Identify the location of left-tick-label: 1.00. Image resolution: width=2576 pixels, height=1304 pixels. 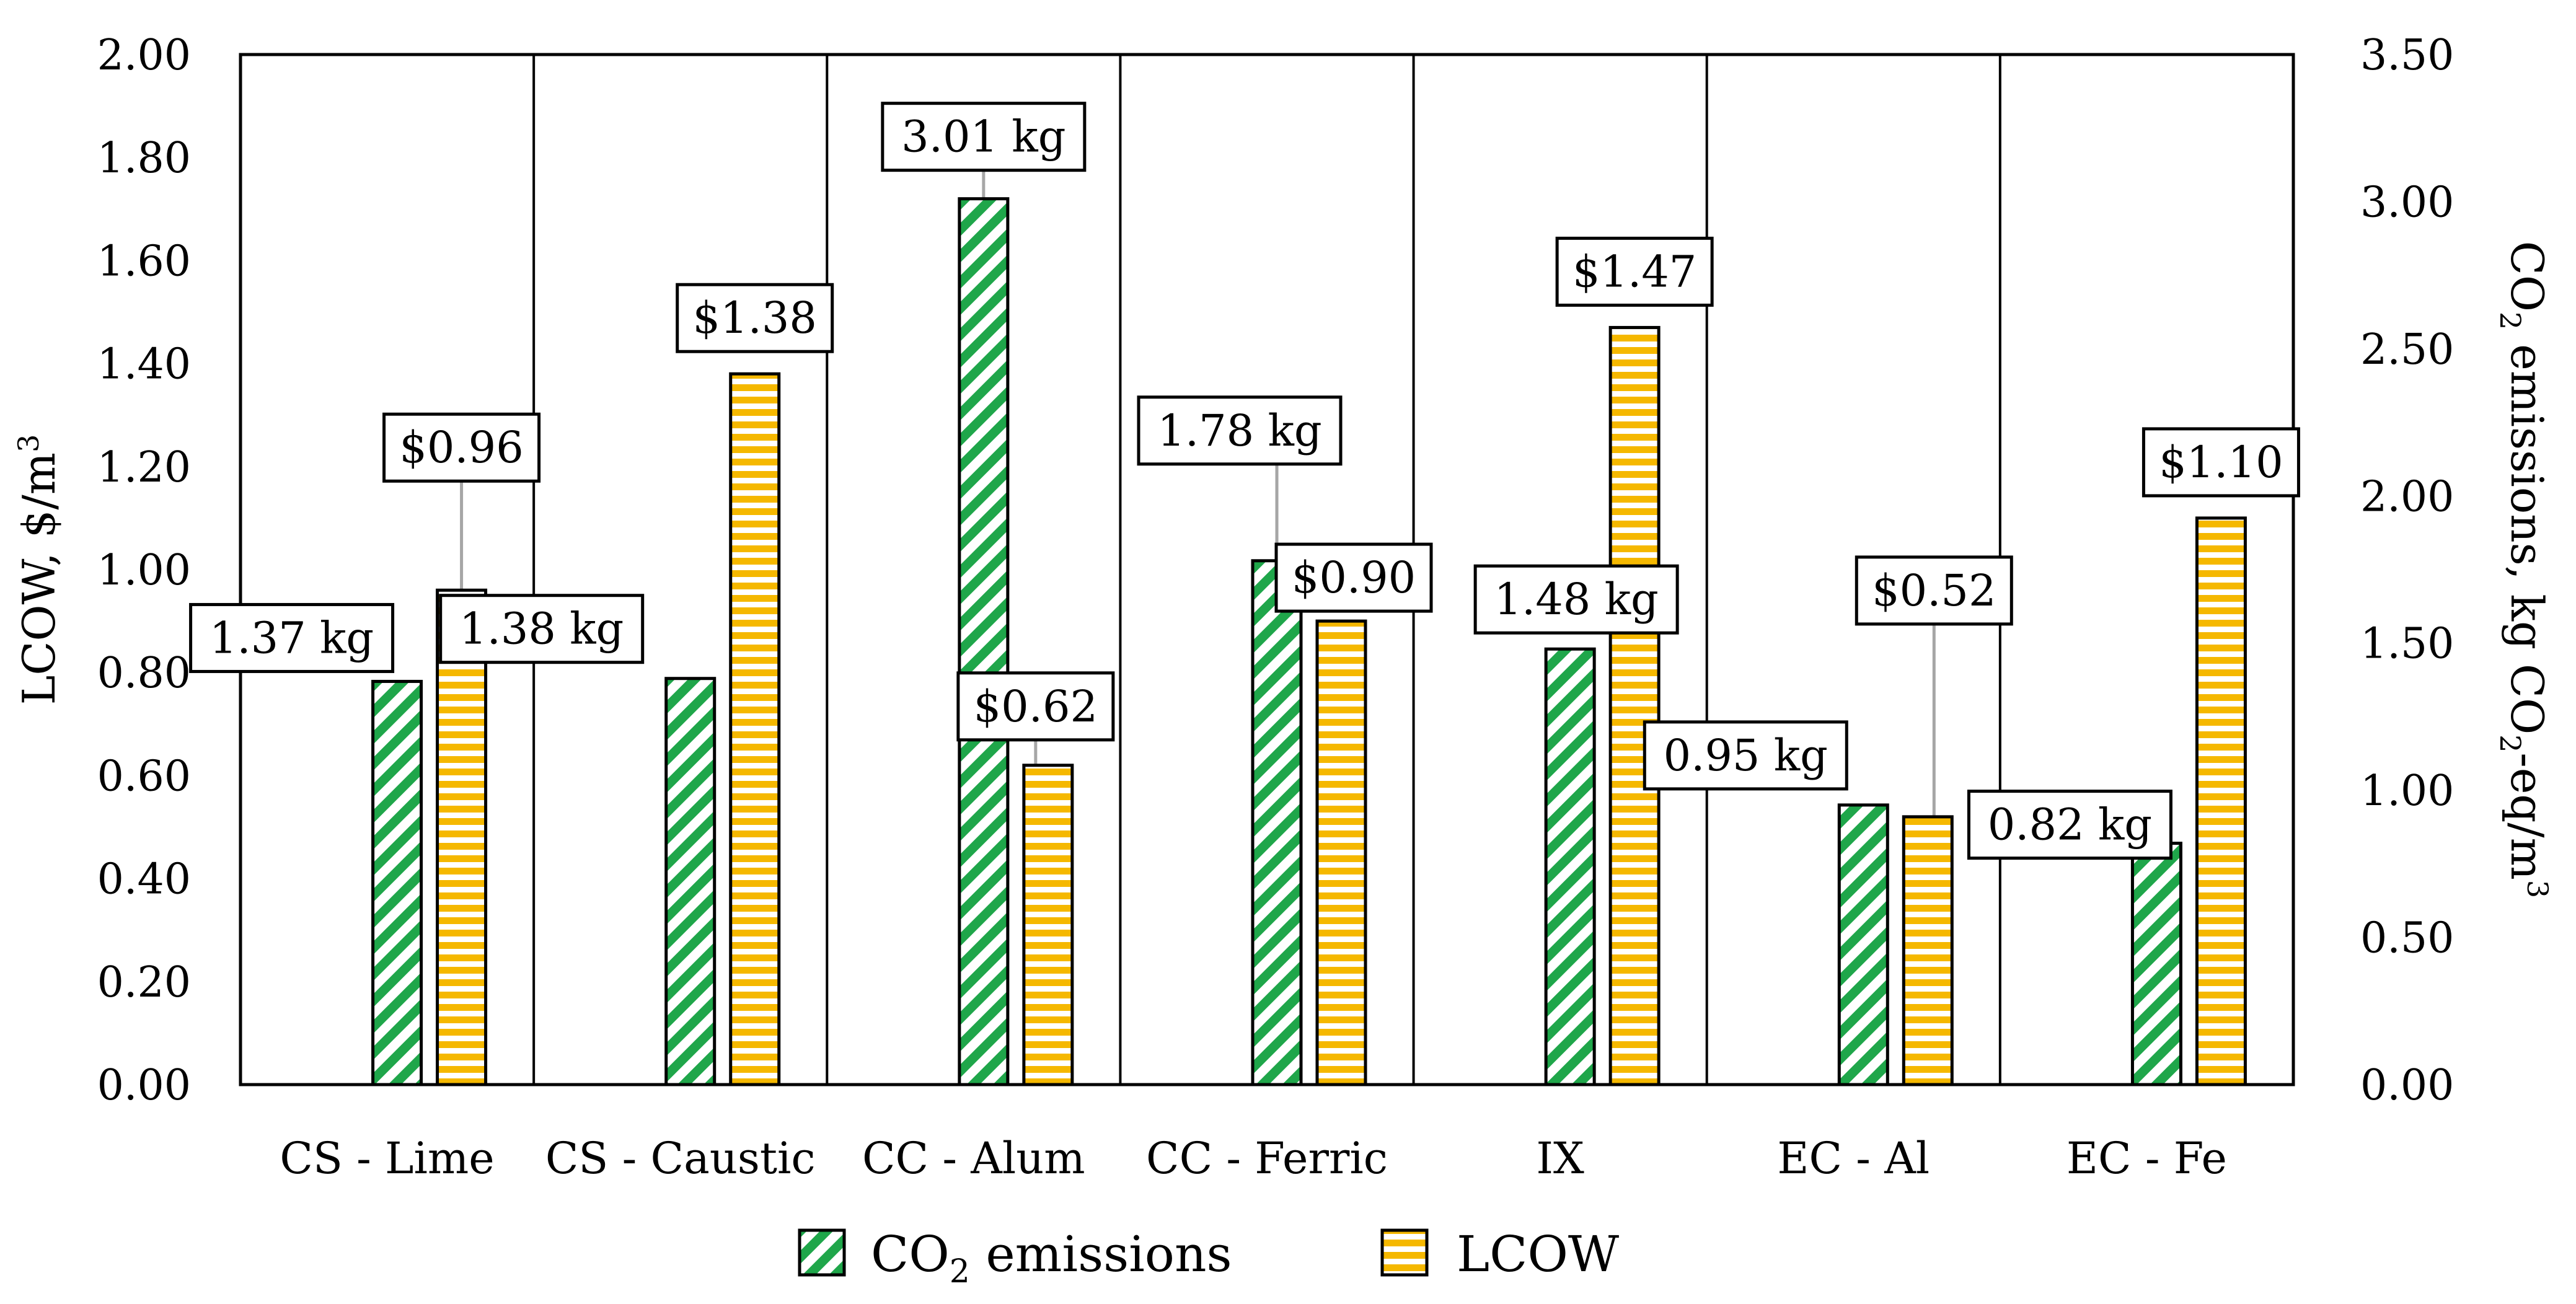
(144, 570).